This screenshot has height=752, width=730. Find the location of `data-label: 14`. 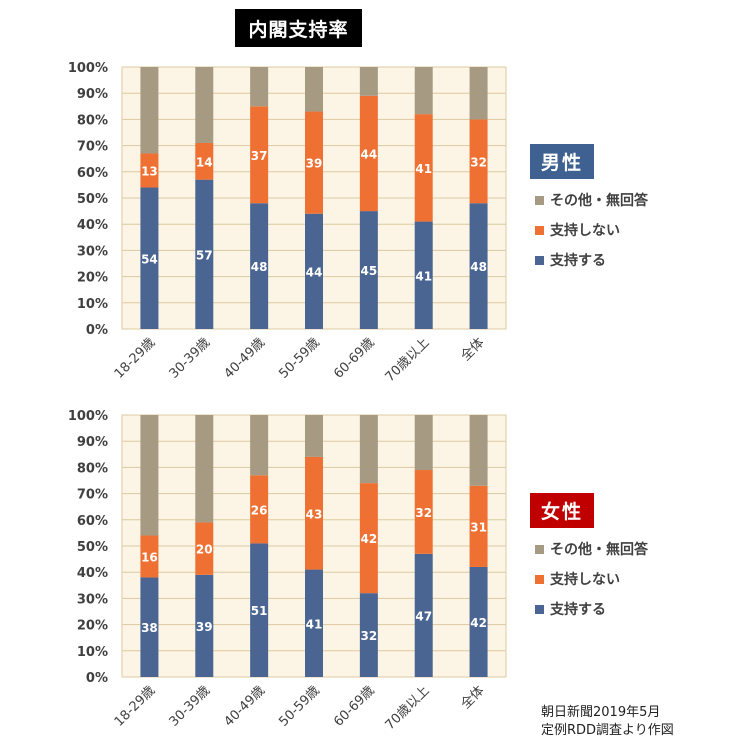

data-label: 14 is located at coordinates (204, 162).